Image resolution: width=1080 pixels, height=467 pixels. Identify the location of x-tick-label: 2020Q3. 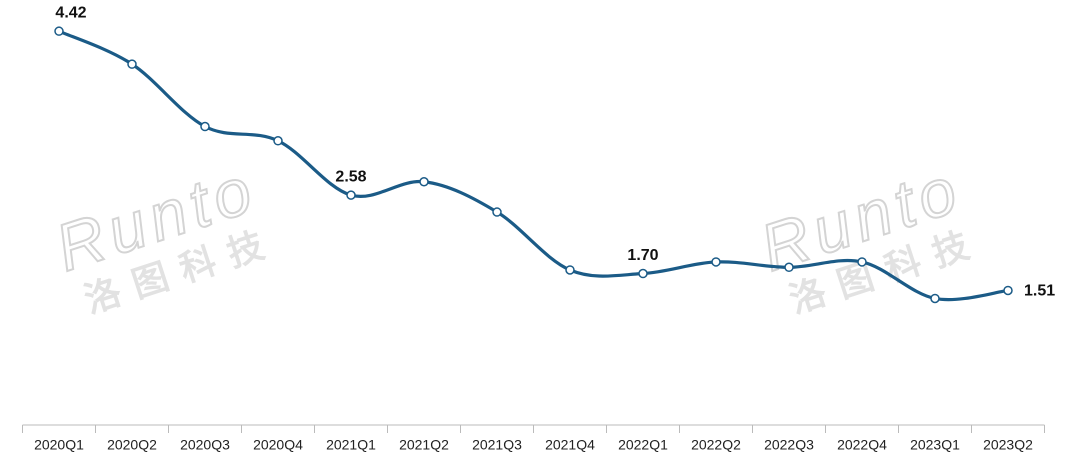
(205, 445).